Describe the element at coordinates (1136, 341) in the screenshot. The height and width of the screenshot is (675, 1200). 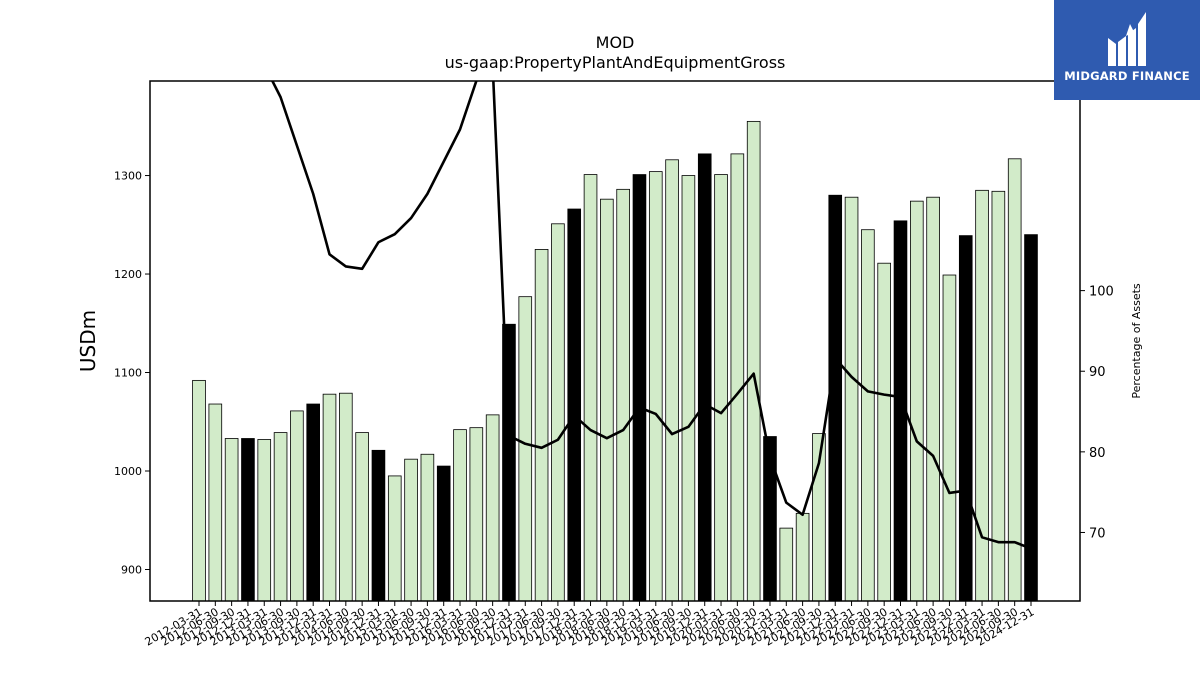
I see `y2-axis-label: Percentage of Assets` at that location.